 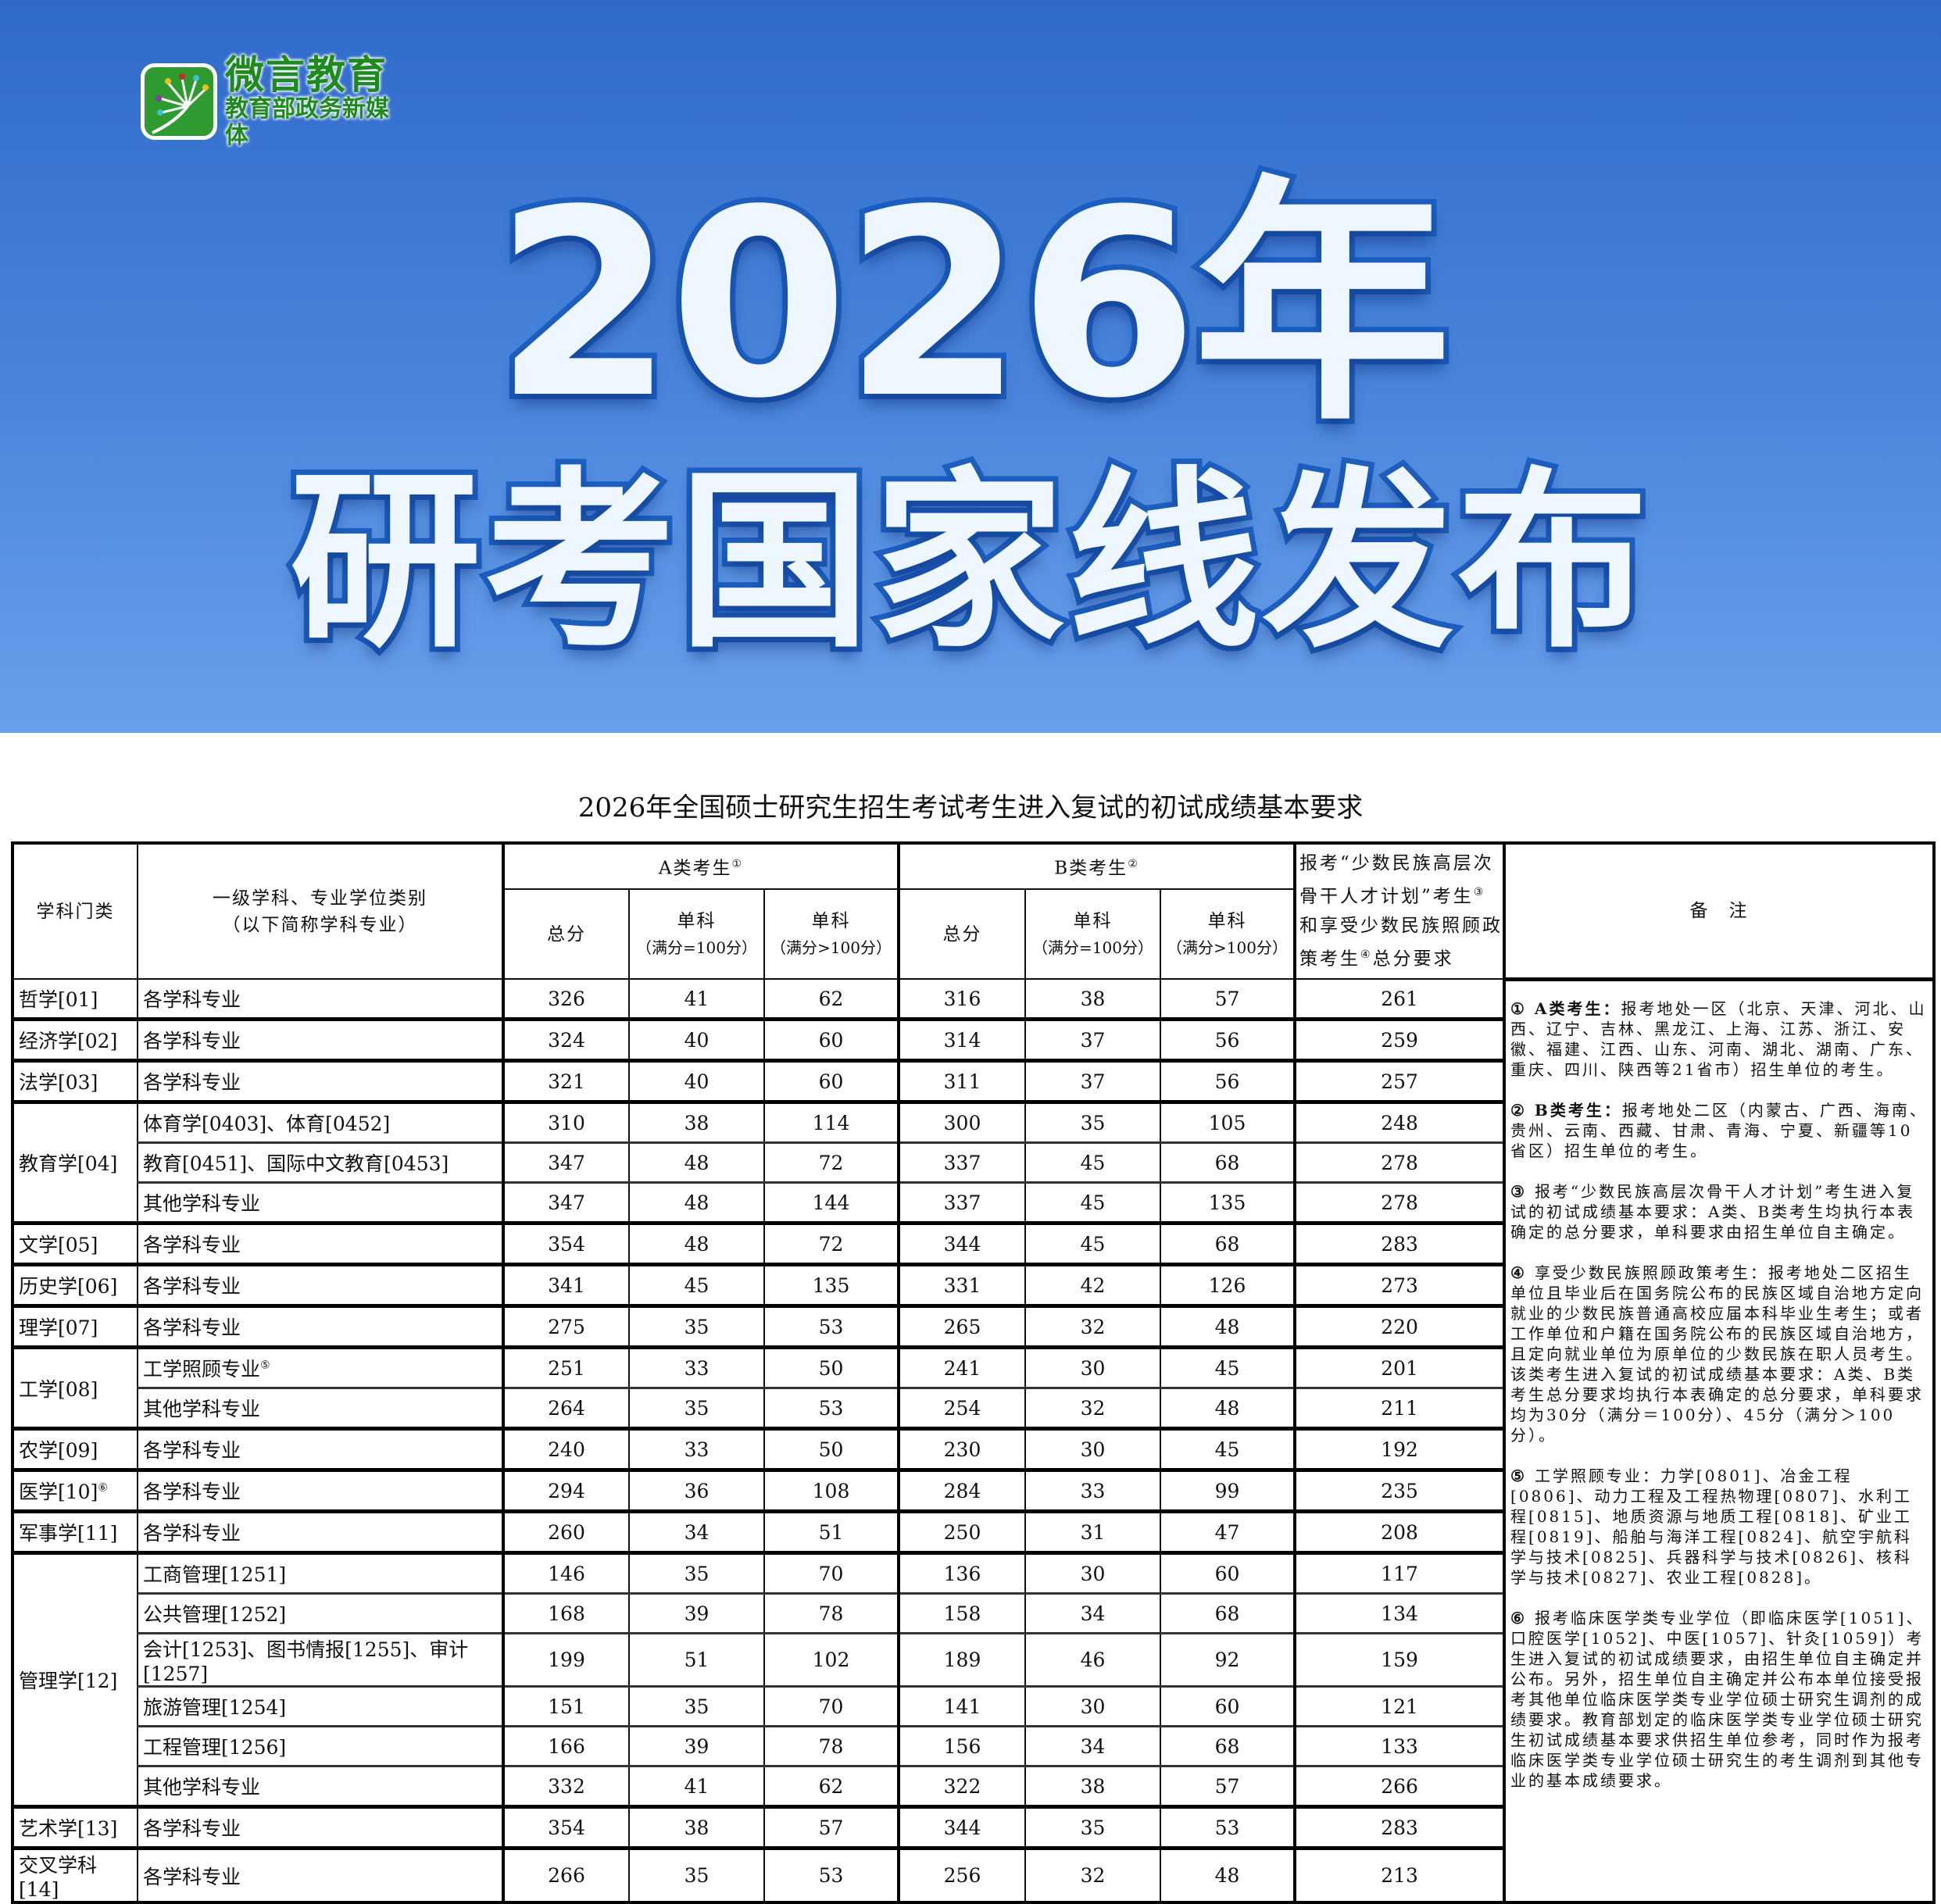 I want to click on subject-cell: 工商管理[1251], so click(x=320, y=1573).